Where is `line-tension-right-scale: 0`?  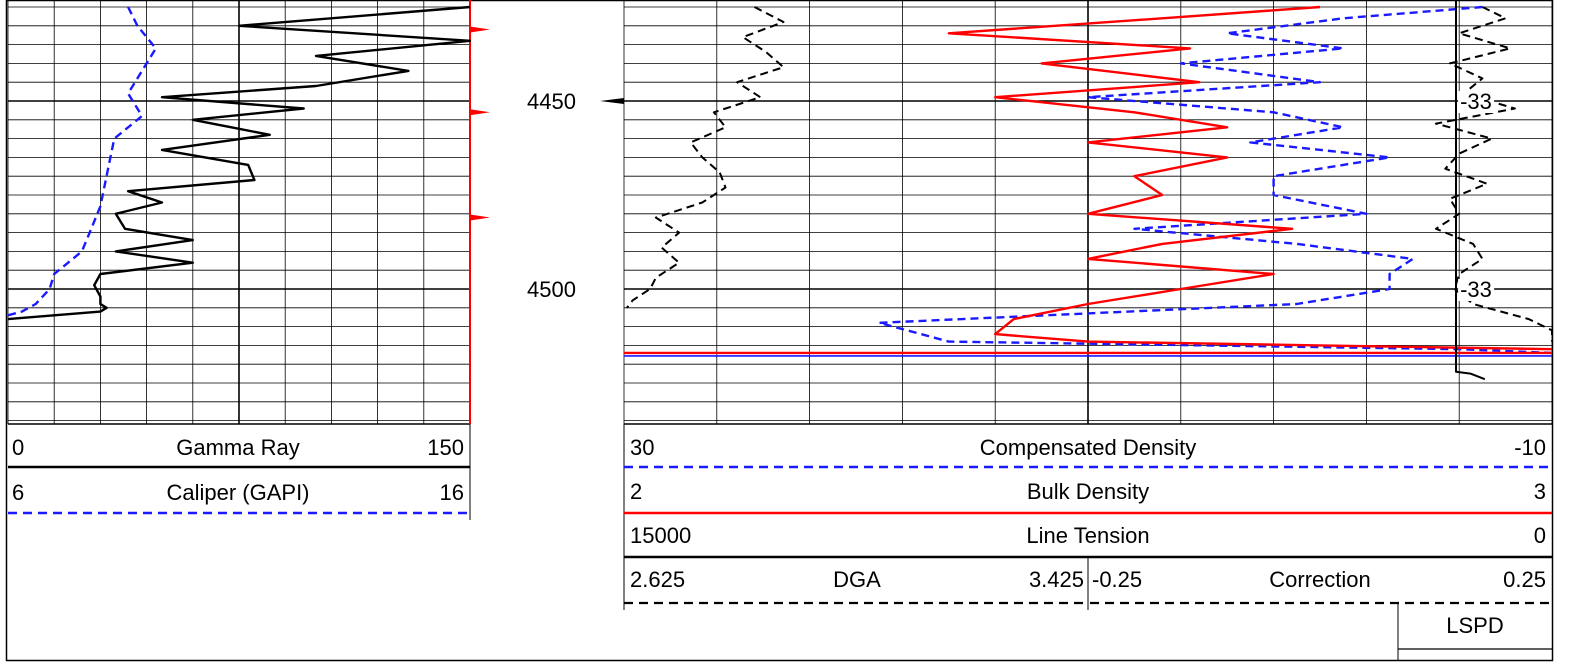
line-tension-right-scale: 0 is located at coordinates (1539, 535).